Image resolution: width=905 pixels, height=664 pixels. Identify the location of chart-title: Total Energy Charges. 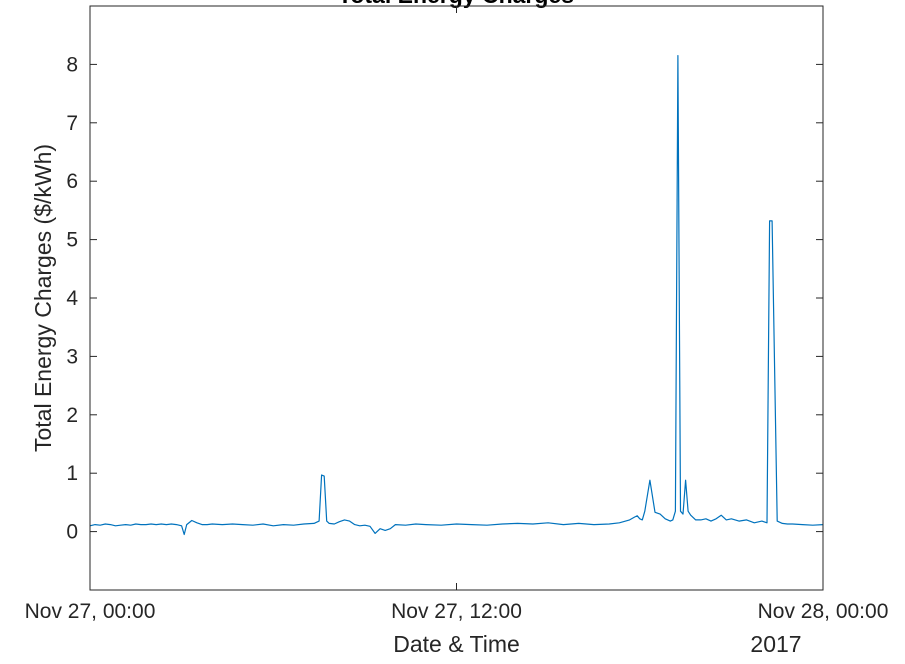
(456, 4).